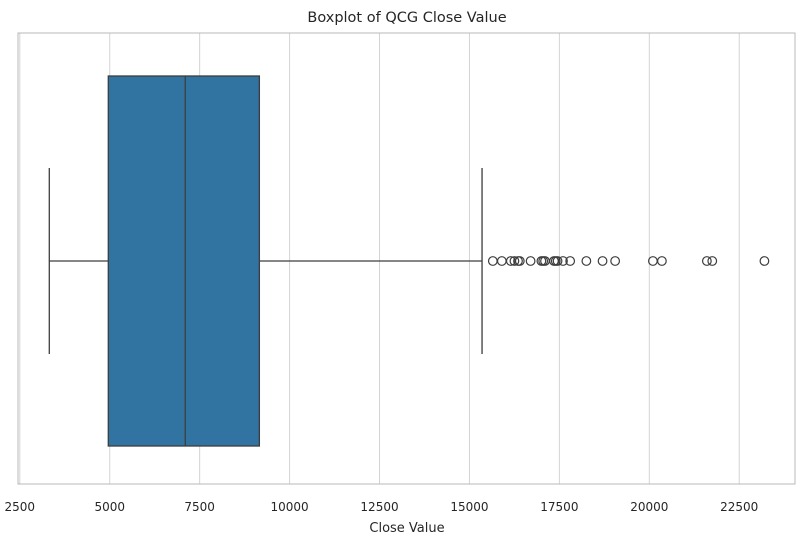 The width and height of the screenshot is (804, 545). What do you see at coordinates (184, 261) in the screenshot?
I see `iqr-box` at bounding box center [184, 261].